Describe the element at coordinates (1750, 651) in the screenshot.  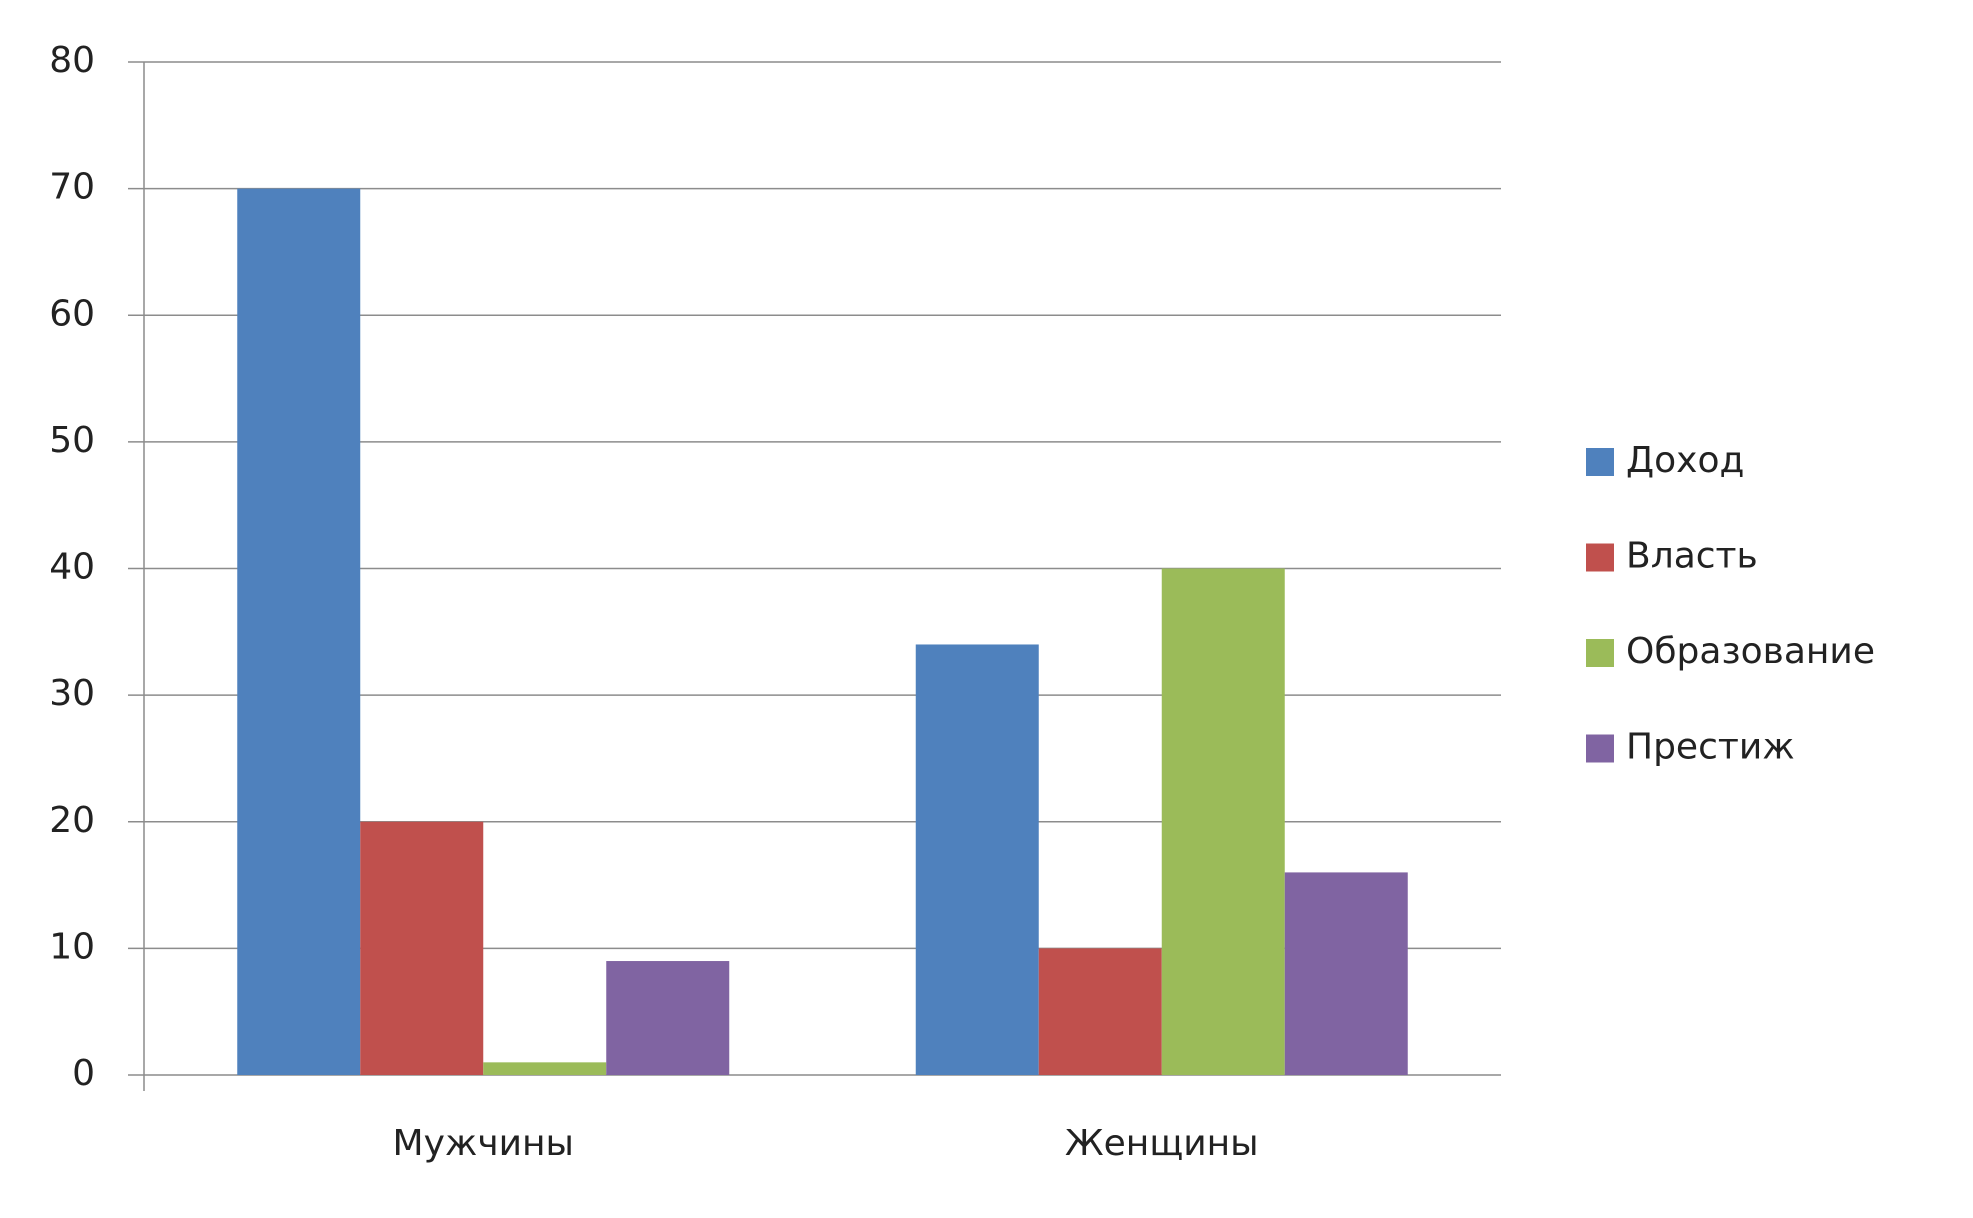
I see `legend-label: Образование` at that location.